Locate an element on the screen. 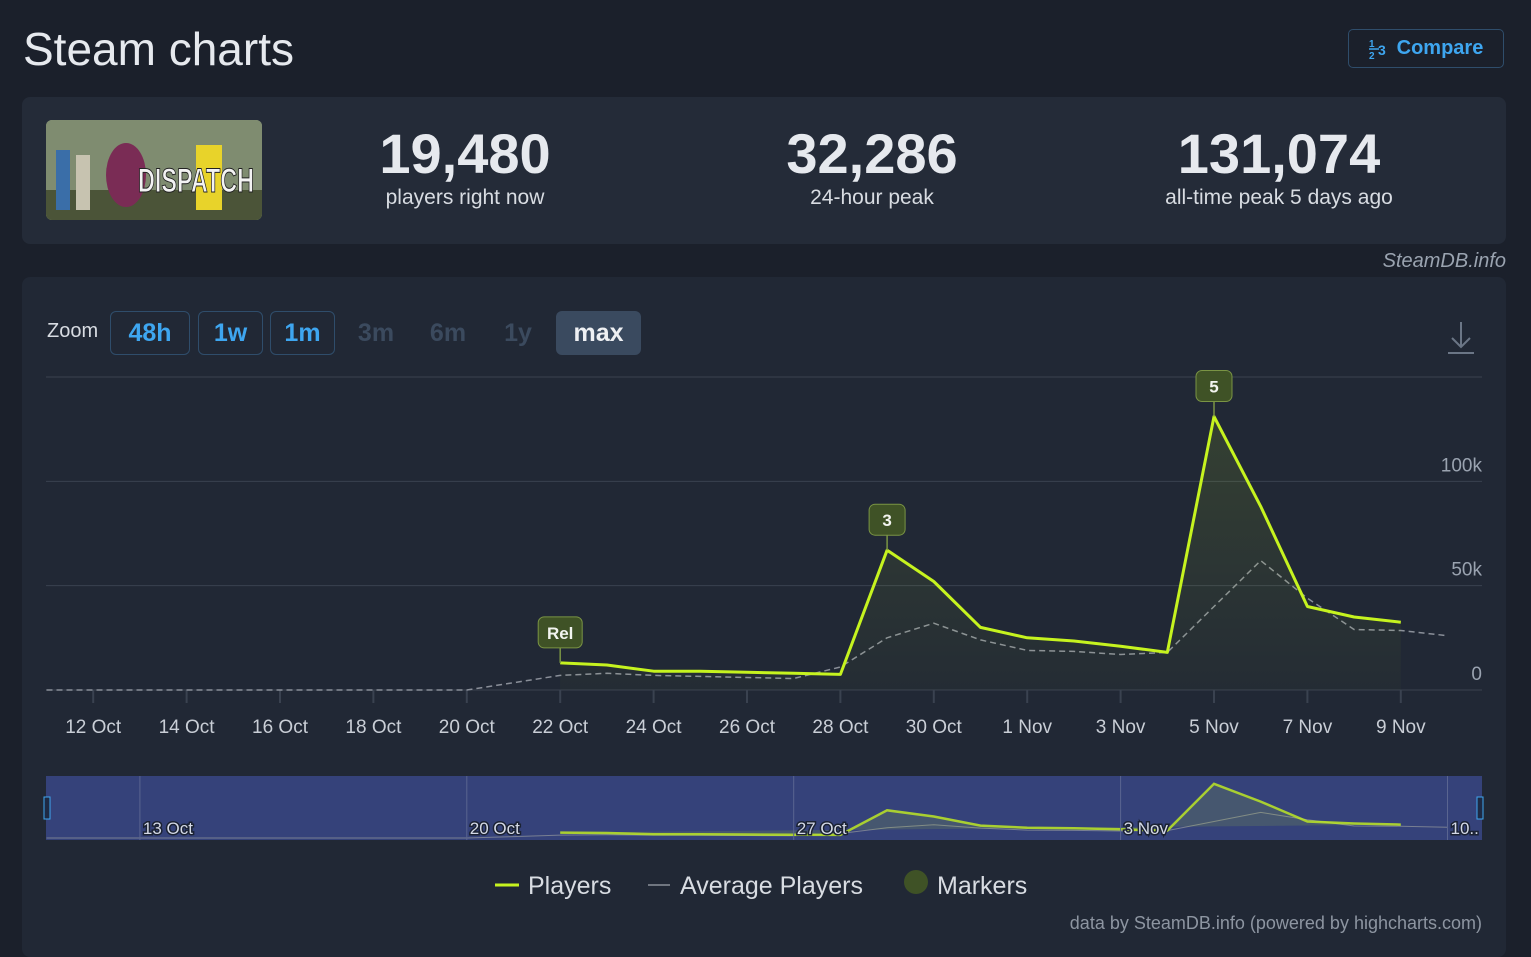 The image size is (1531, 957). x-tick-label: 14 Oct is located at coordinates (187, 727).